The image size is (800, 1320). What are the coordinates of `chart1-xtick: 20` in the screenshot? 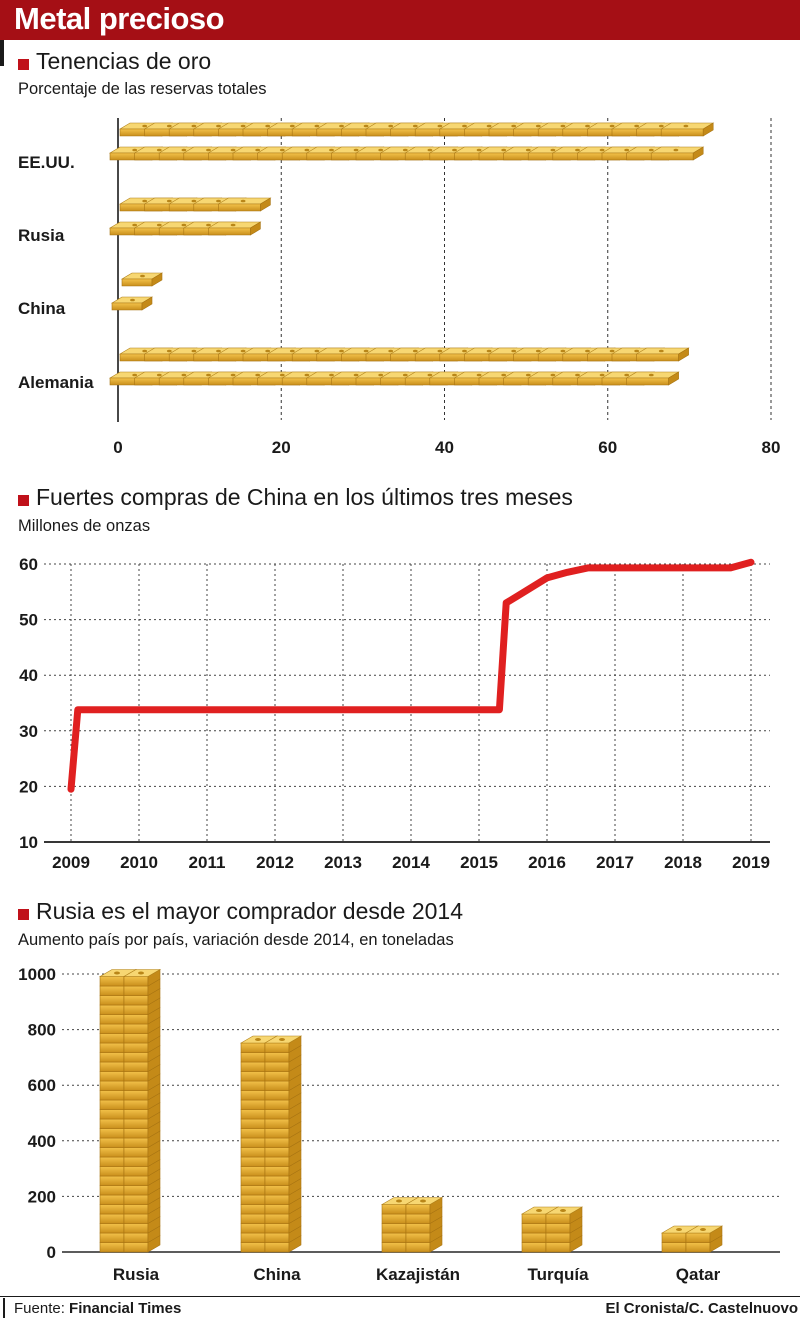 It's located at (281, 447).